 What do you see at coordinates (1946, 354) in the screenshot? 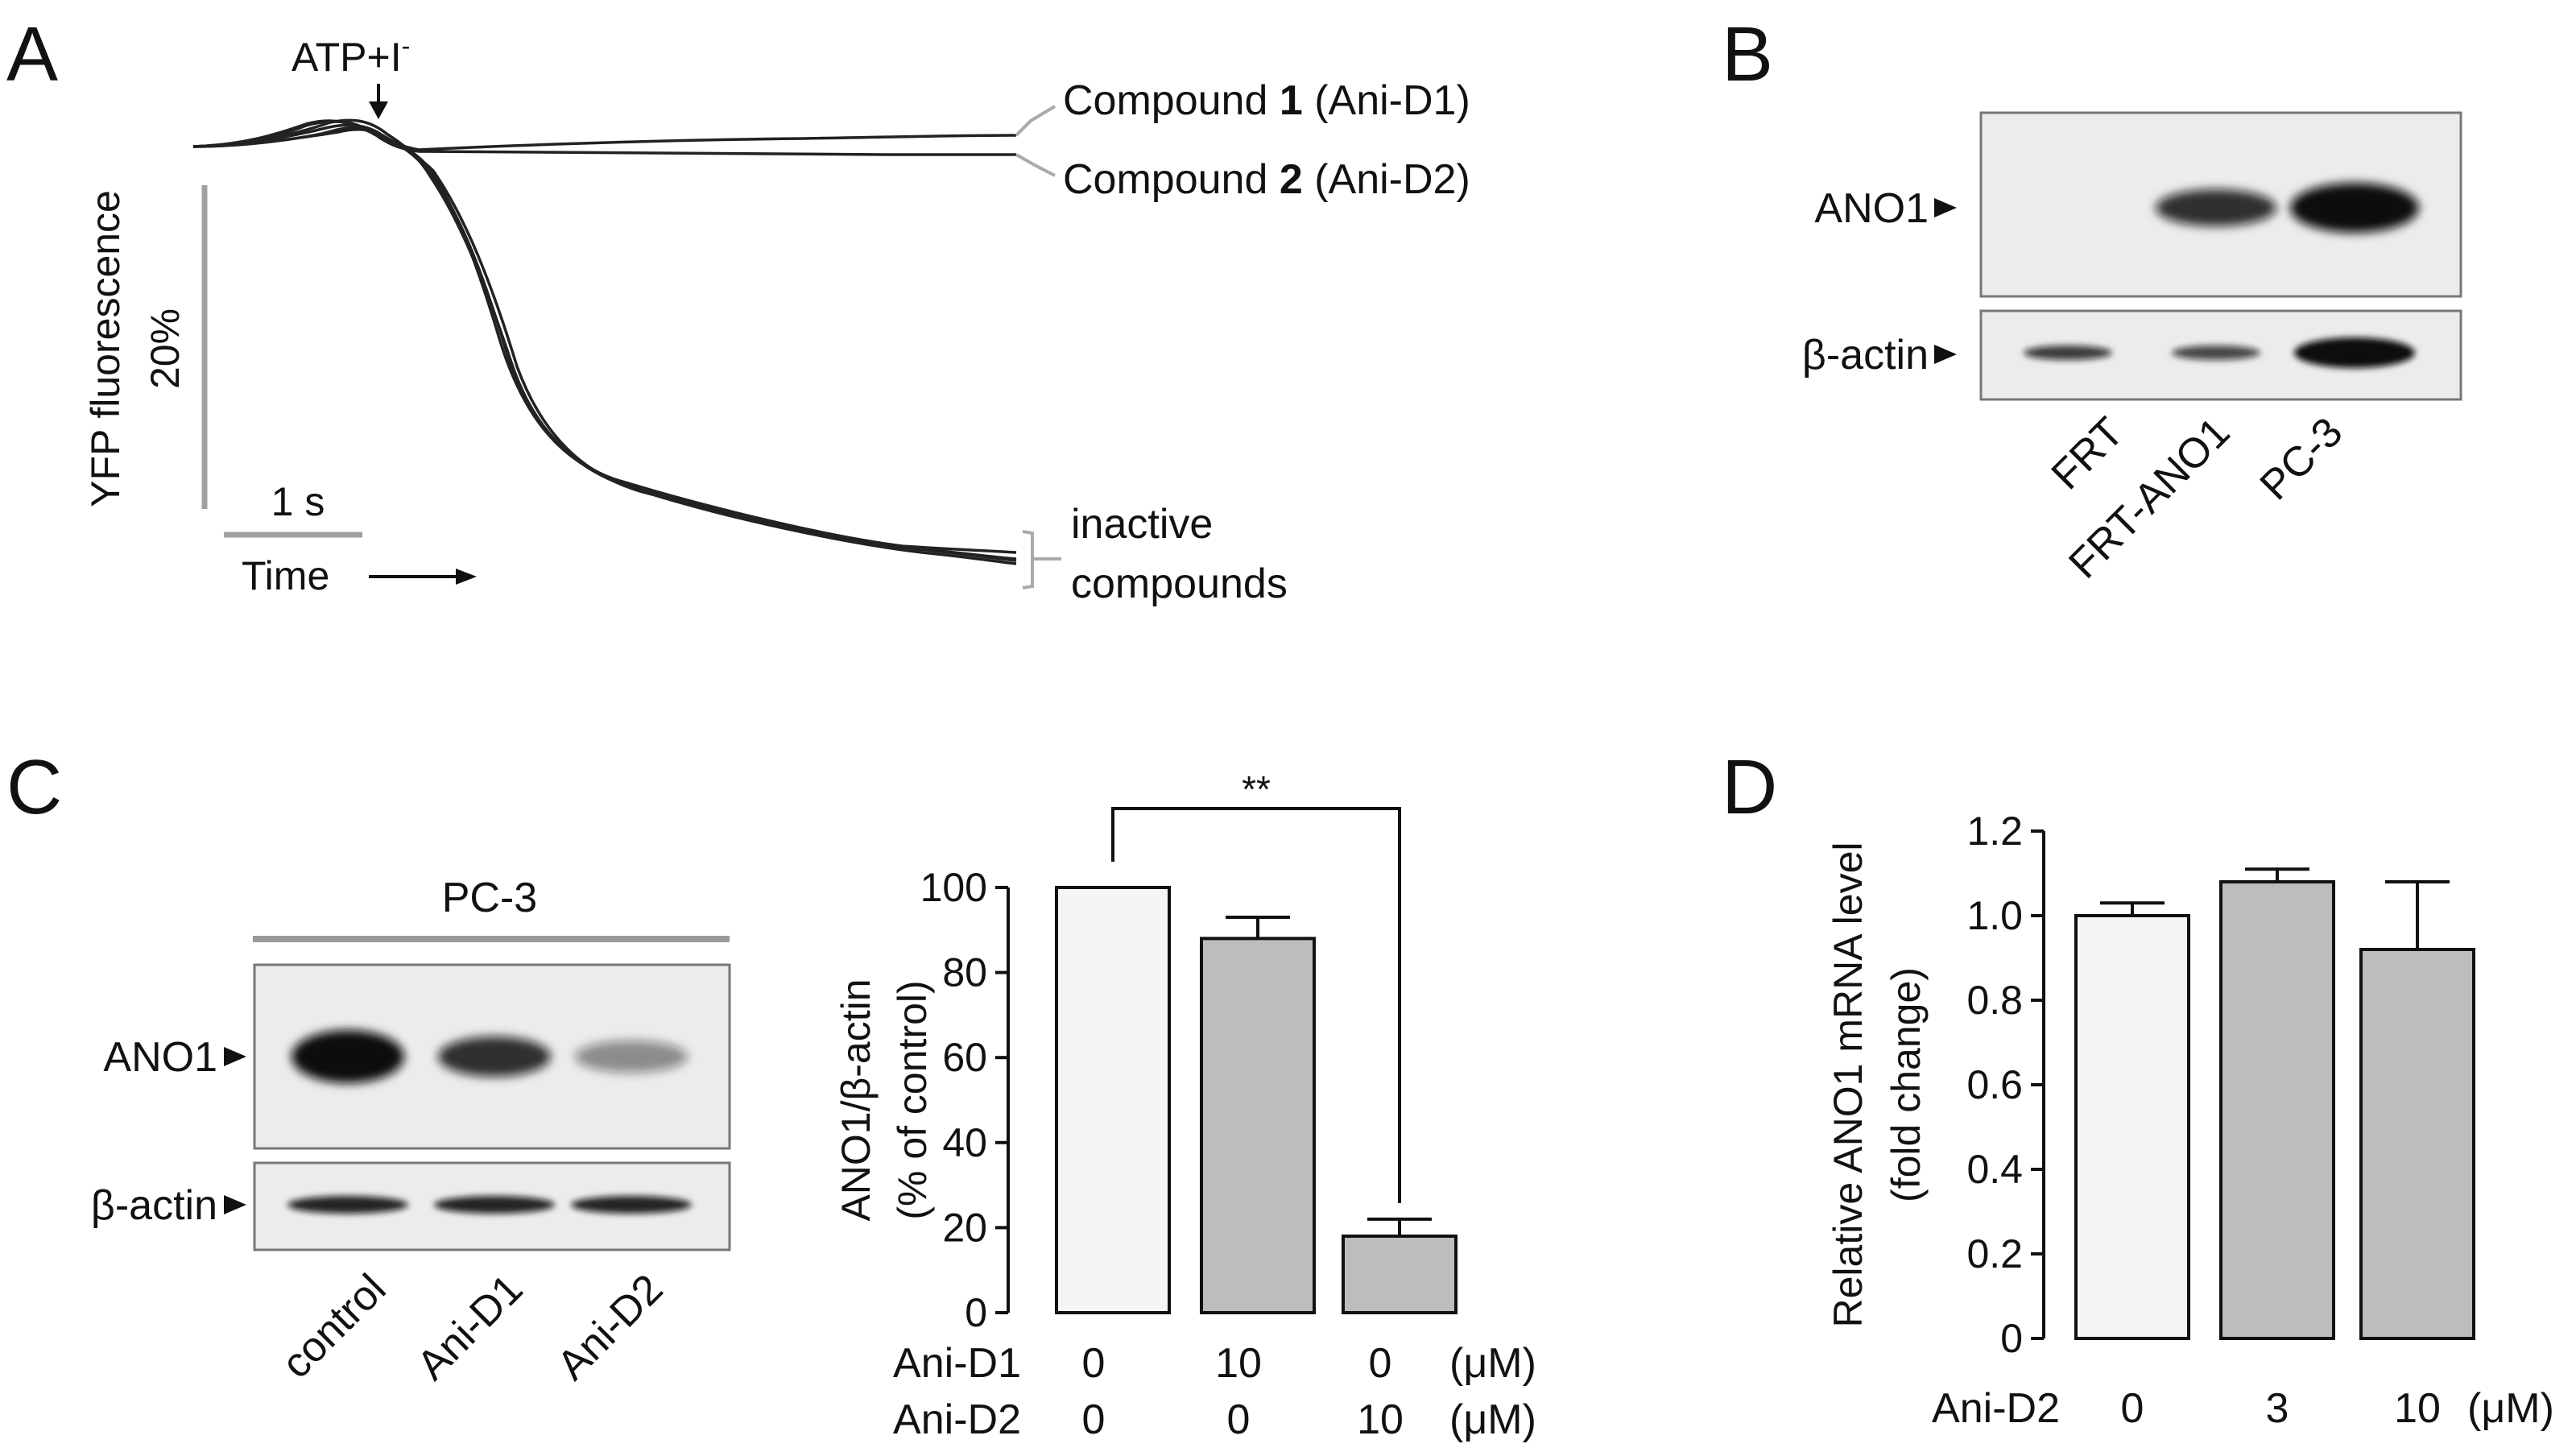
I see `actin-pointer` at bounding box center [1946, 354].